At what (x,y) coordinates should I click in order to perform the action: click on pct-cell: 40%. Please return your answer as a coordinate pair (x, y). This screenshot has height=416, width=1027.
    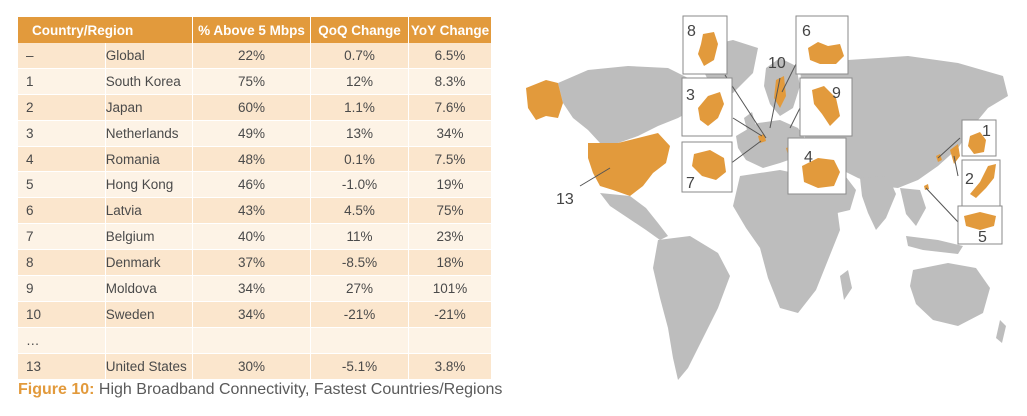
    Looking at the image, I should click on (251, 237).